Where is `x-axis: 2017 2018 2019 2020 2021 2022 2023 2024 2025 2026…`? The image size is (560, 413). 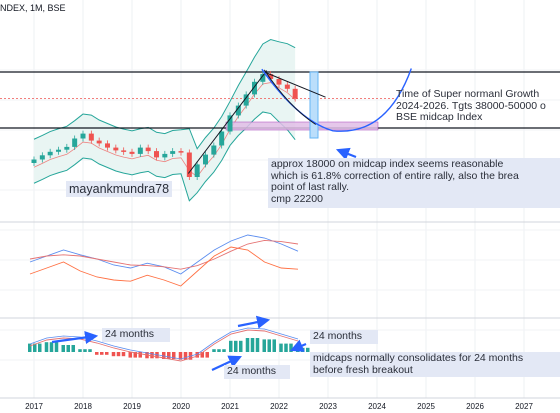
x-axis: 2017 2018 2019 2020 2021 2022 2023 2024 2025 2026… is located at coordinates (280, 404).